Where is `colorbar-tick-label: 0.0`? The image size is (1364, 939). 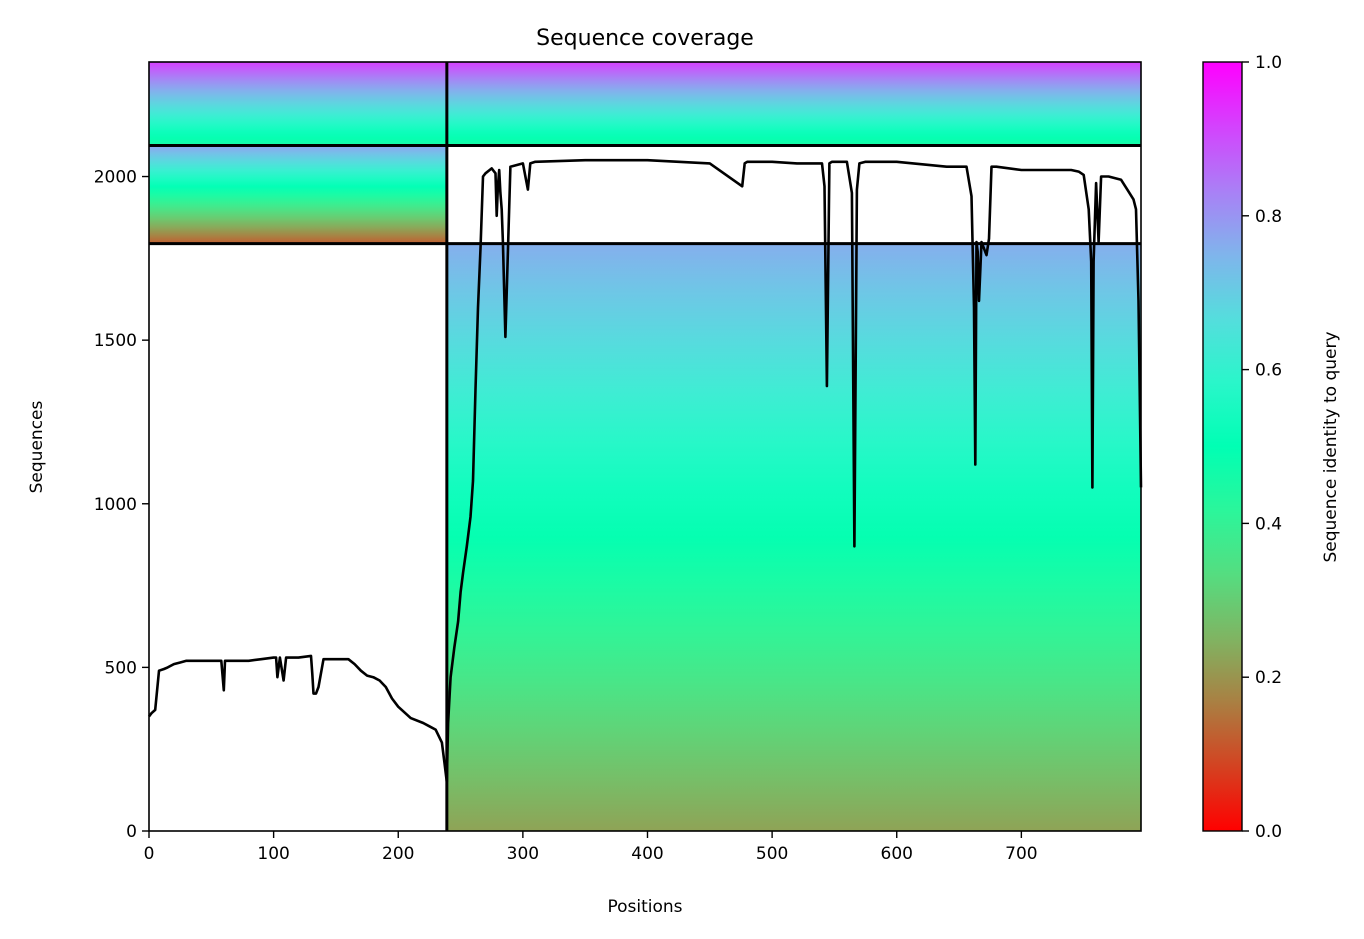 colorbar-tick-label: 0.0 is located at coordinates (1268, 832).